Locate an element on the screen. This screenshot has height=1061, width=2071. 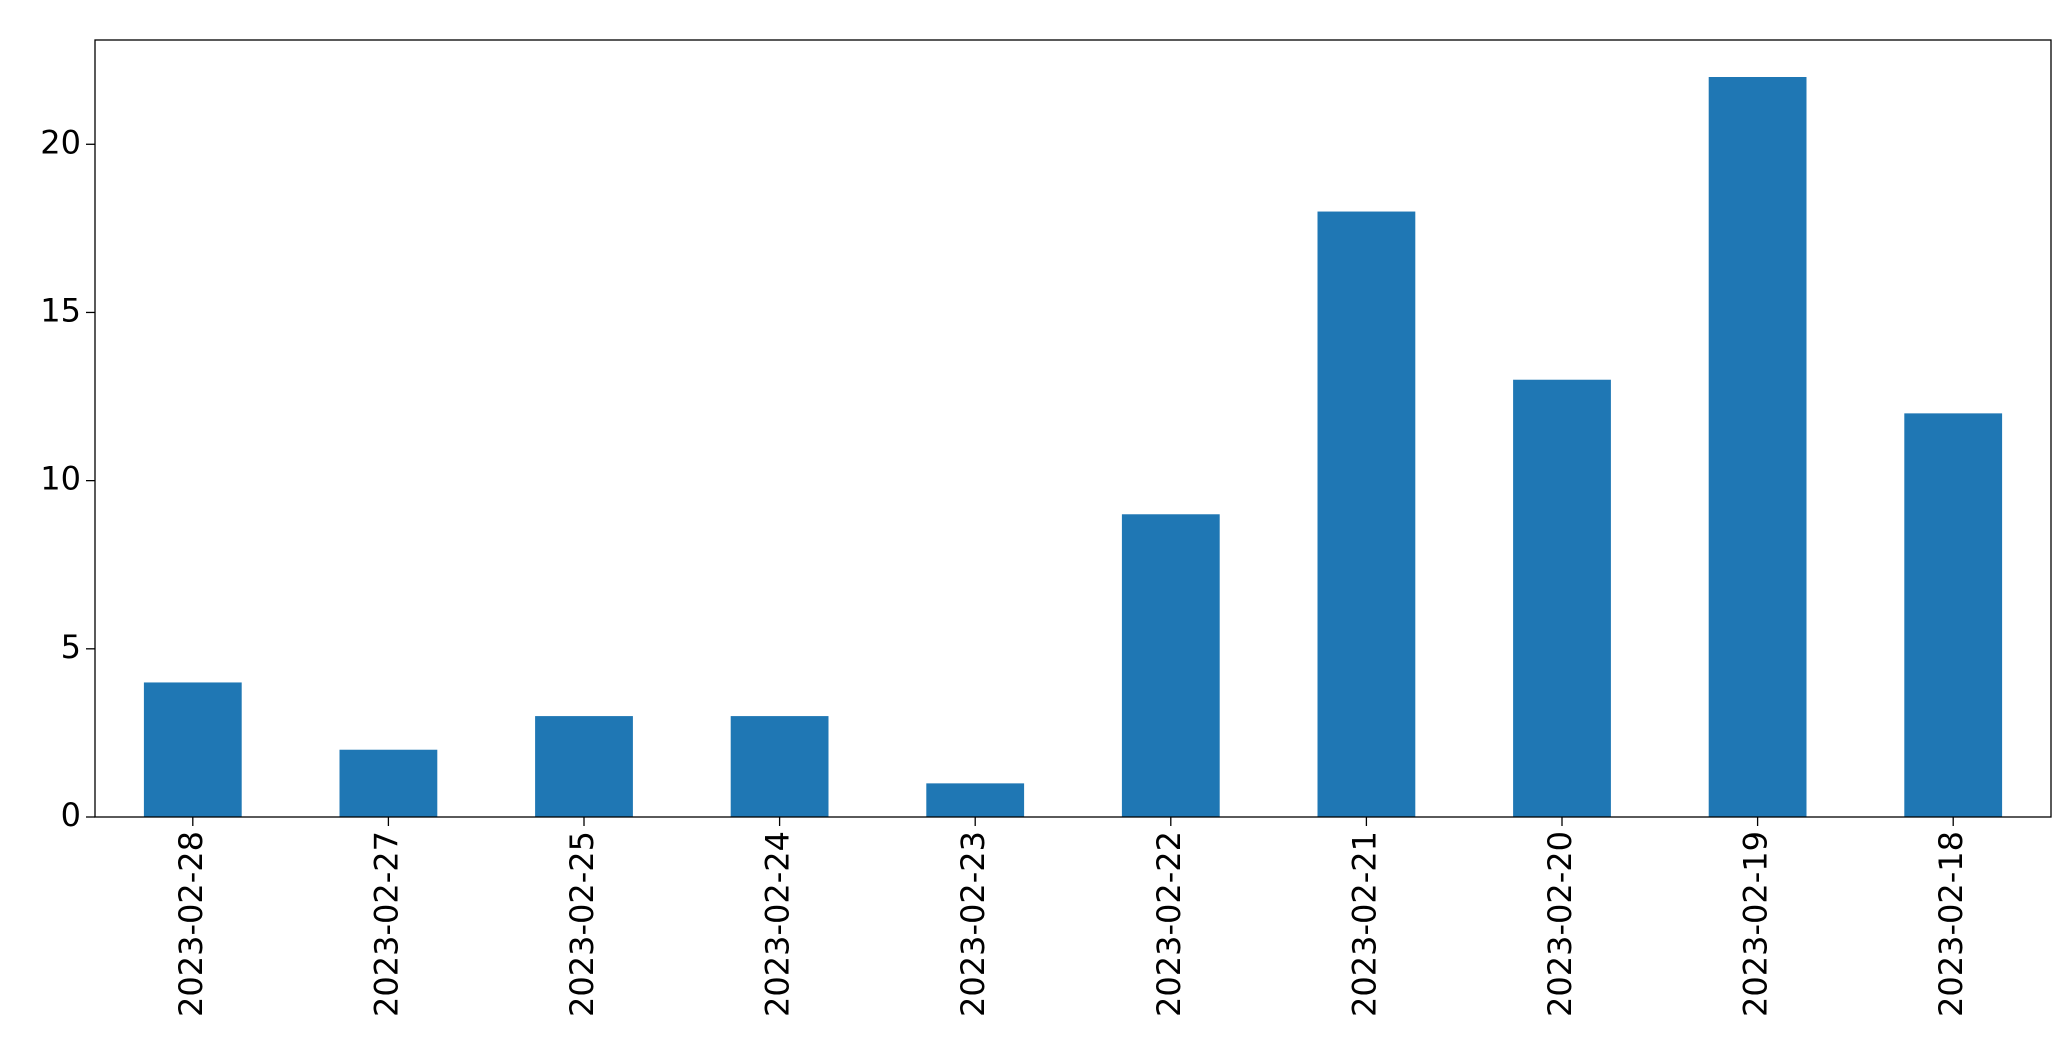
y-tick-label: 0 is located at coordinates (71, 815).